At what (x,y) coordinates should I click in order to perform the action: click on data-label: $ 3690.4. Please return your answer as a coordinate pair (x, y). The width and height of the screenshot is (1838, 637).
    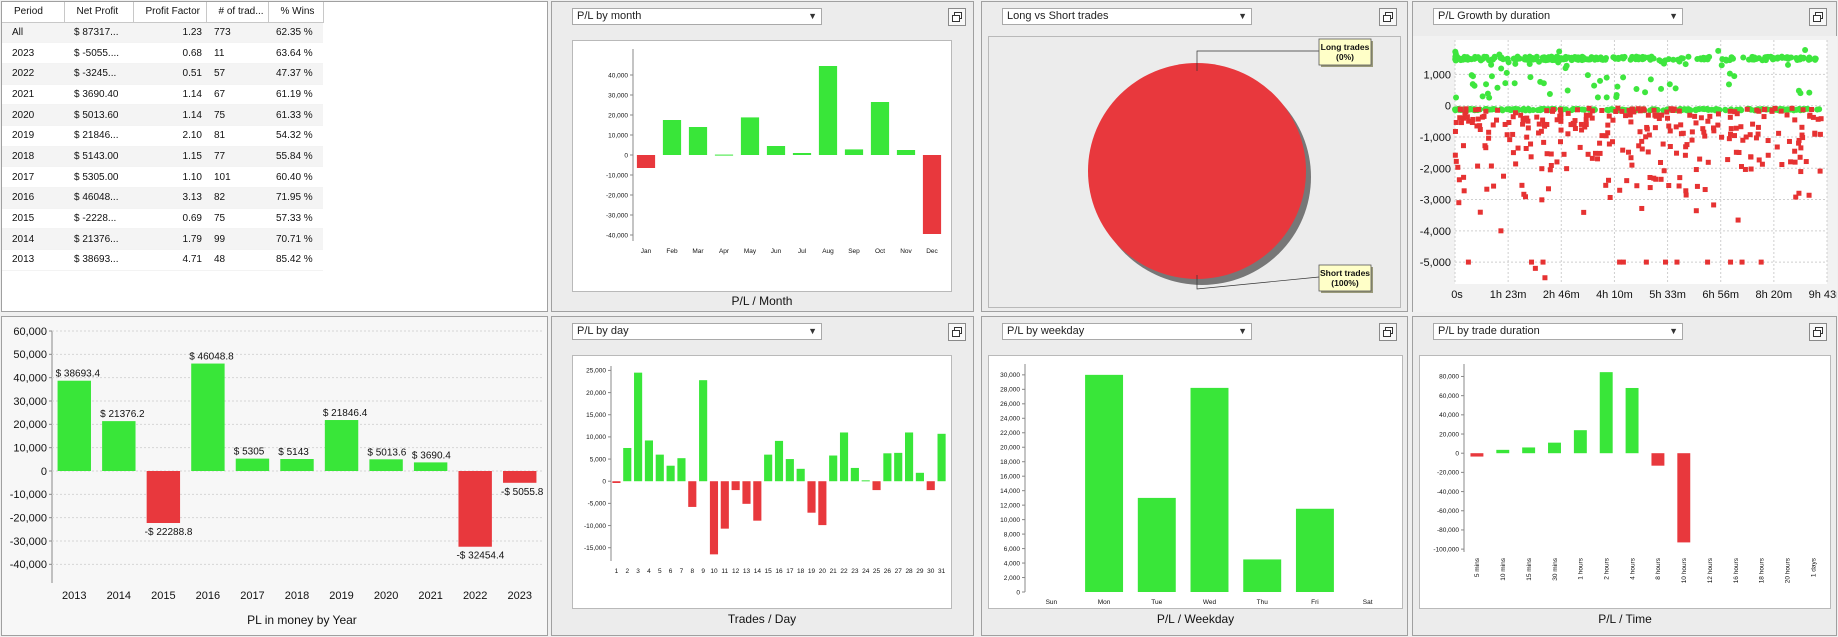
    Looking at the image, I should click on (431, 455).